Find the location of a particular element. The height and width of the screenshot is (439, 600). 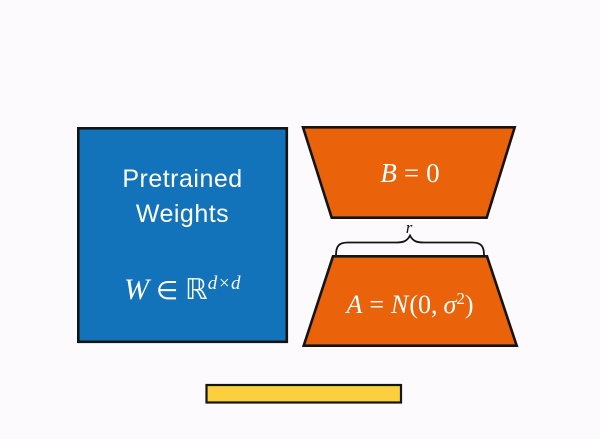

matrix-a-trapezoid is located at coordinates (410, 301).